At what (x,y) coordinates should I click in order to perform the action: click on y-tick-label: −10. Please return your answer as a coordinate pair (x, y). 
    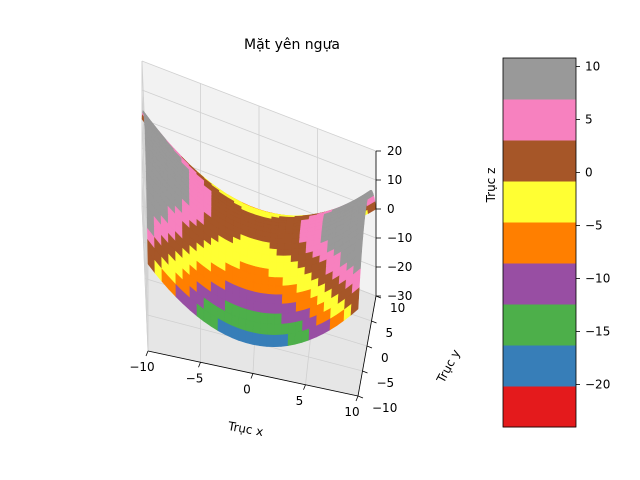
    Looking at the image, I should click on (384, 408).